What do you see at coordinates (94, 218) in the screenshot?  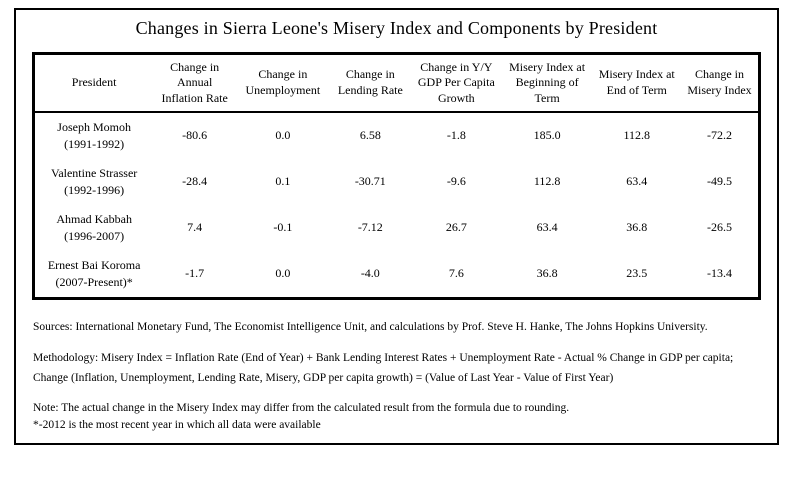 I see `president-name: Ahmad Kabbah` at bounding box center [94, 218].